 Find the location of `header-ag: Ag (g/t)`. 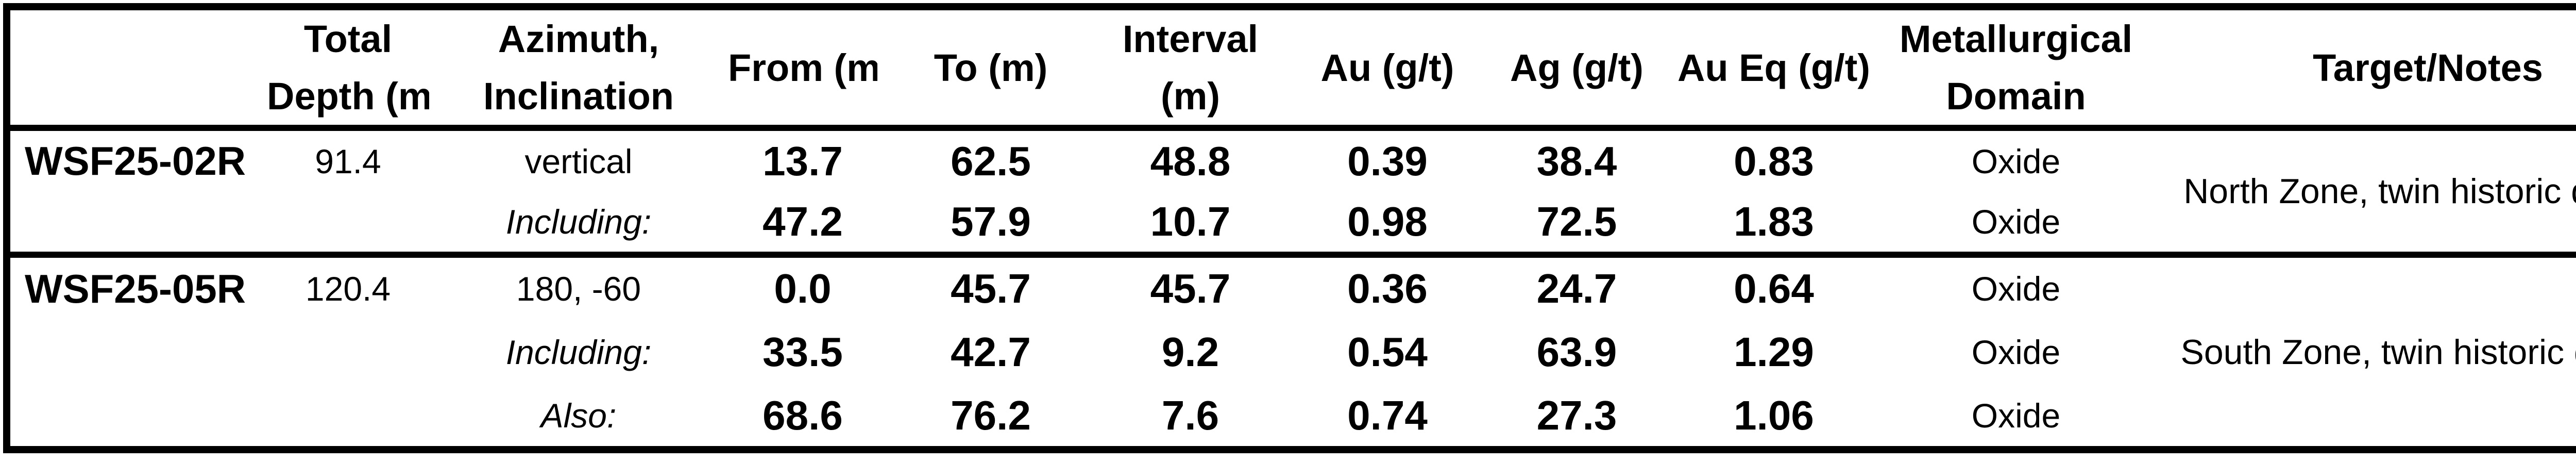

header-ag: Ag (g/t) is located at coordinates (1576, 67).